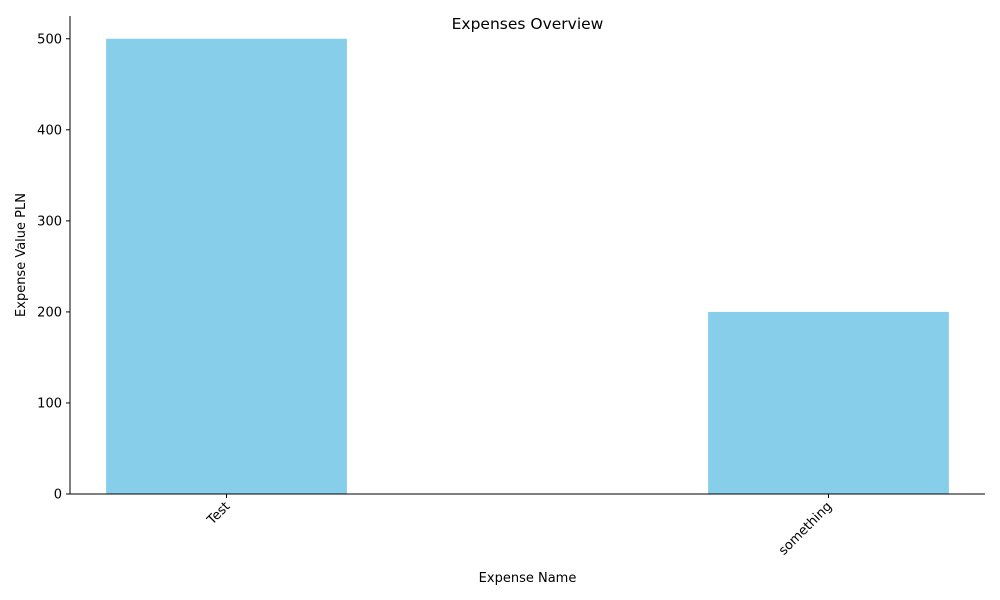  I want to click on y-tick-label: 300, so click(49, 221).